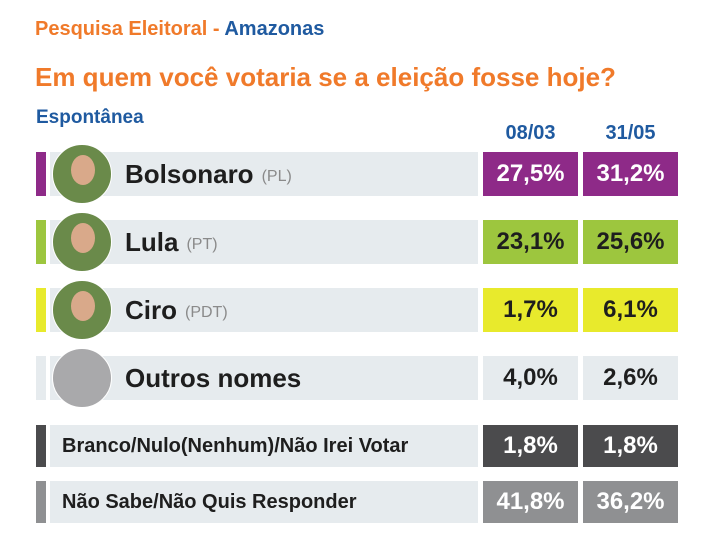 This screenshot has width=702, height=537. What do you see at coordinates (530, 378) in the screenshot?
I see `value-cell: 4,0%` at bounding box center [530, 378].